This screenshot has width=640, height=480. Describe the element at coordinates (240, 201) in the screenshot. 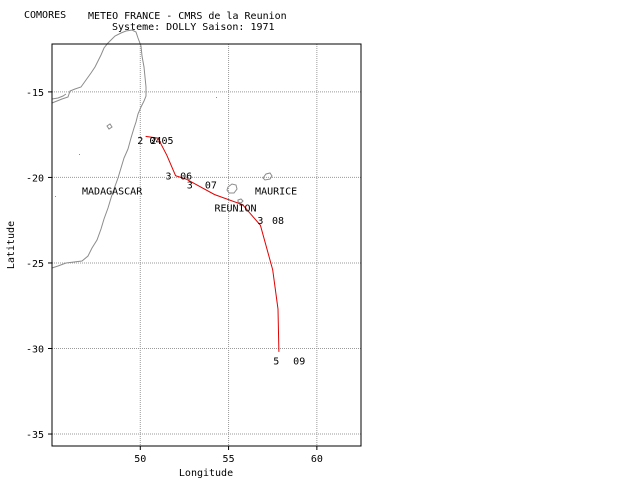

I see `reunion-island` at that location.